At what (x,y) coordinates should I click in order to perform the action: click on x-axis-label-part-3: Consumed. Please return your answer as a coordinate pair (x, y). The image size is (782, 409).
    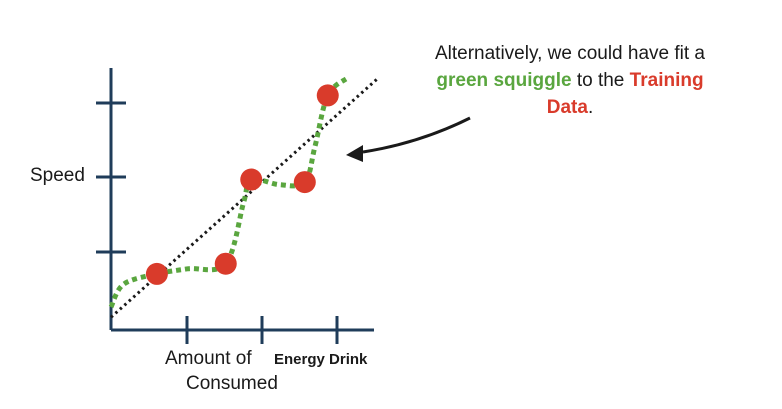
    Looking at the image, I should click on (232, 383).